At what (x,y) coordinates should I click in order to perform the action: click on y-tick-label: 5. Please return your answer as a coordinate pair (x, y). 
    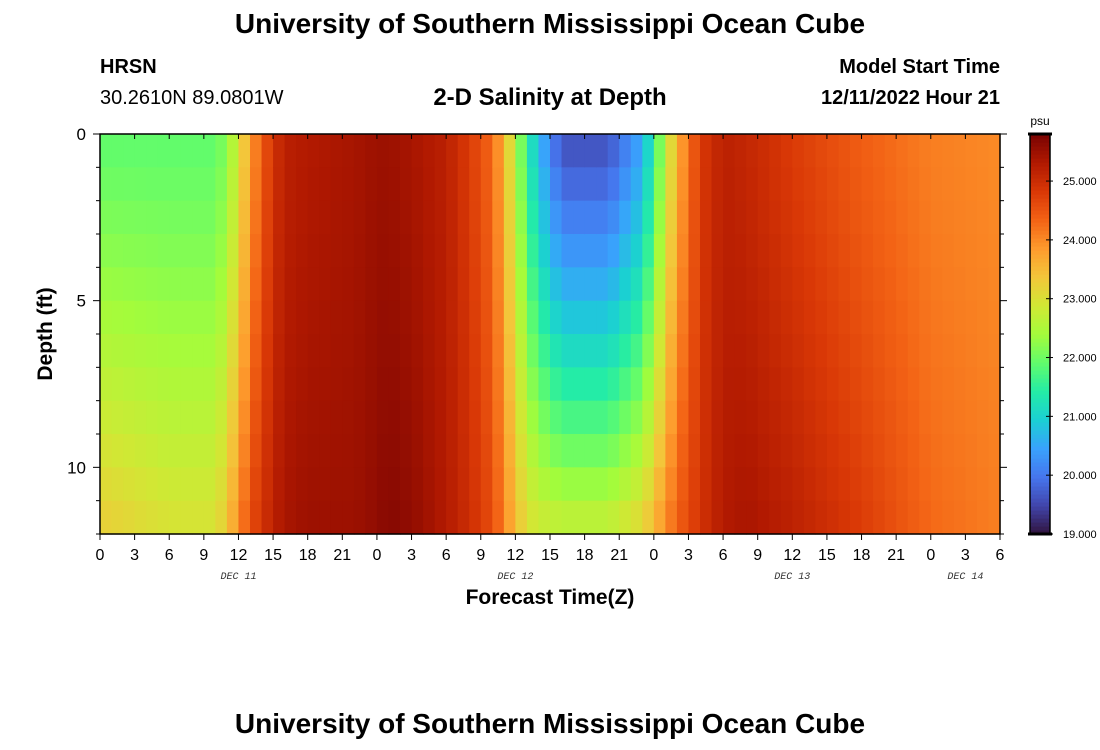
    Looking at the image, I should click on (81, 301).